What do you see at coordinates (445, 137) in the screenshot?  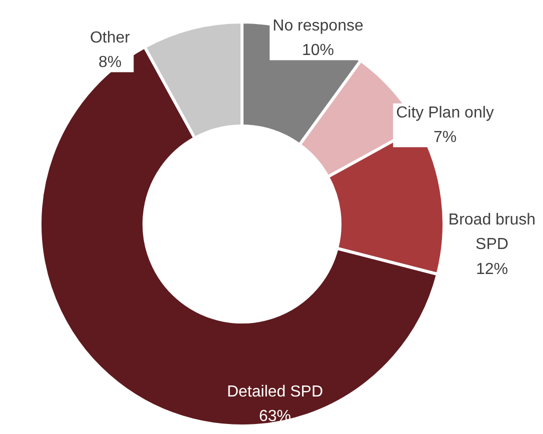 I see `data-label: 7%` at bounding box center [445, 137].